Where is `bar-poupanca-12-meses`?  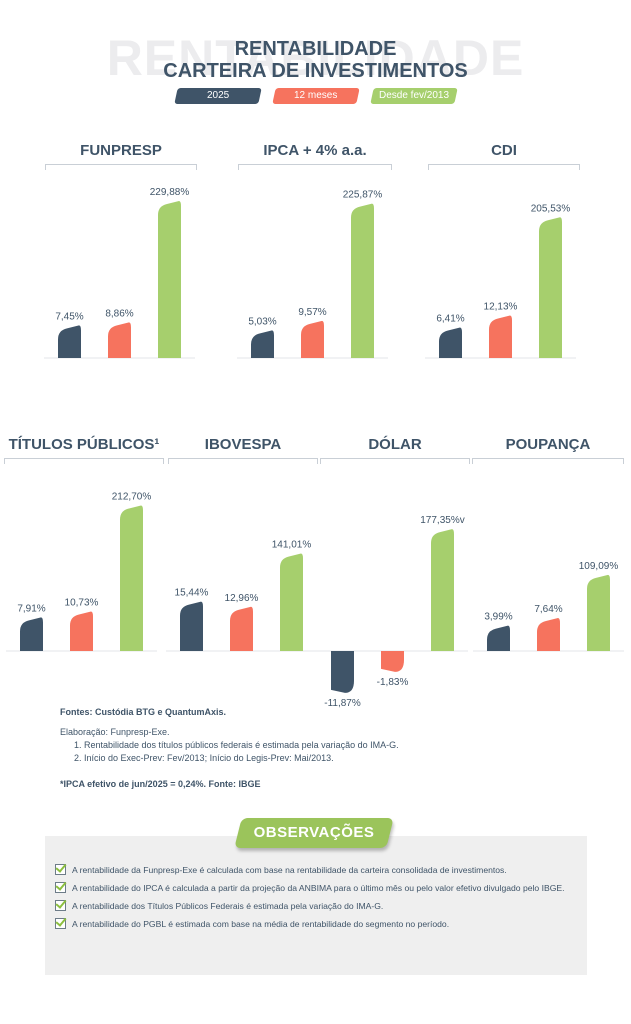
bar-poupanca-12-meses is located at coordinates (548, 634).